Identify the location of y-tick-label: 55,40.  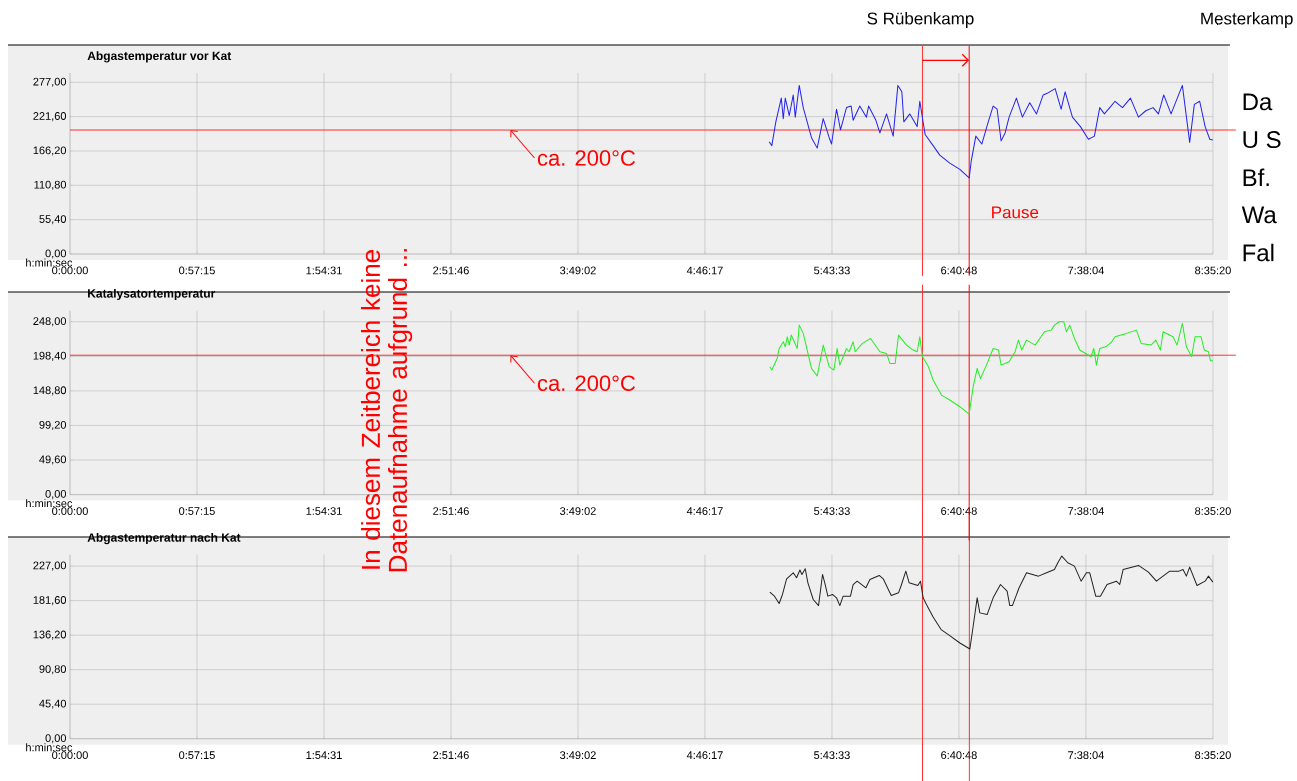
(53, 220).